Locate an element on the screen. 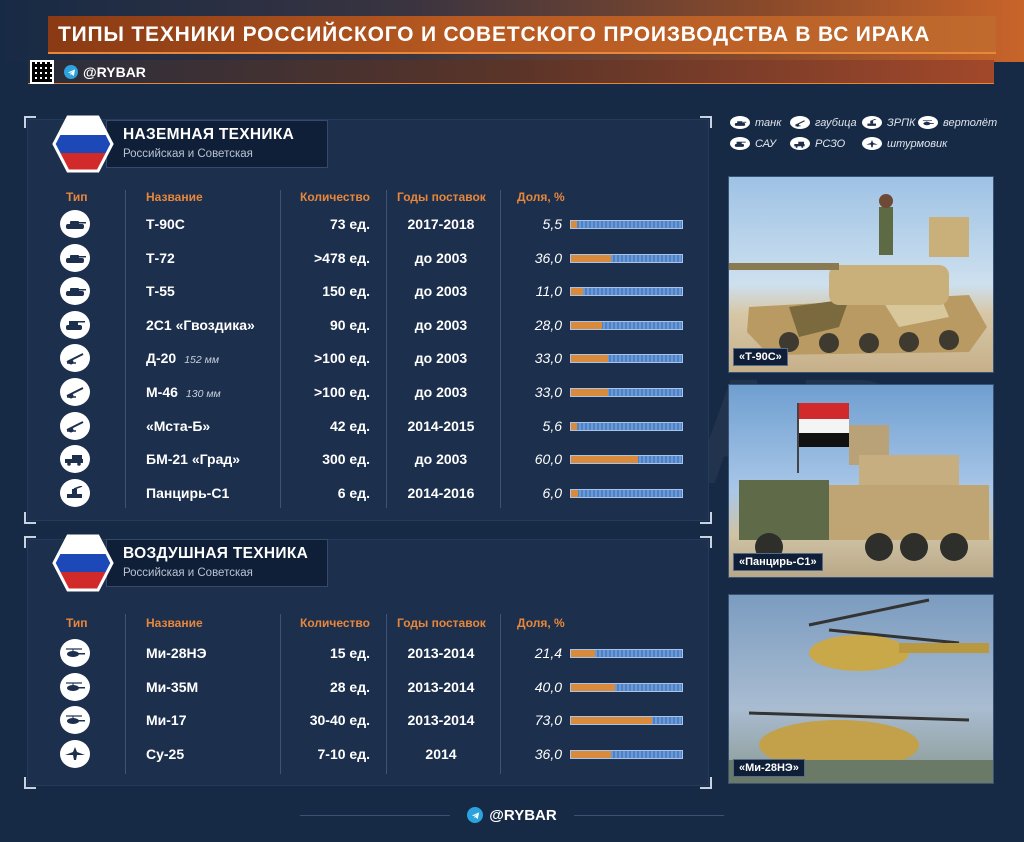  legend-label: гаубица is located at coordinates (836, 122).